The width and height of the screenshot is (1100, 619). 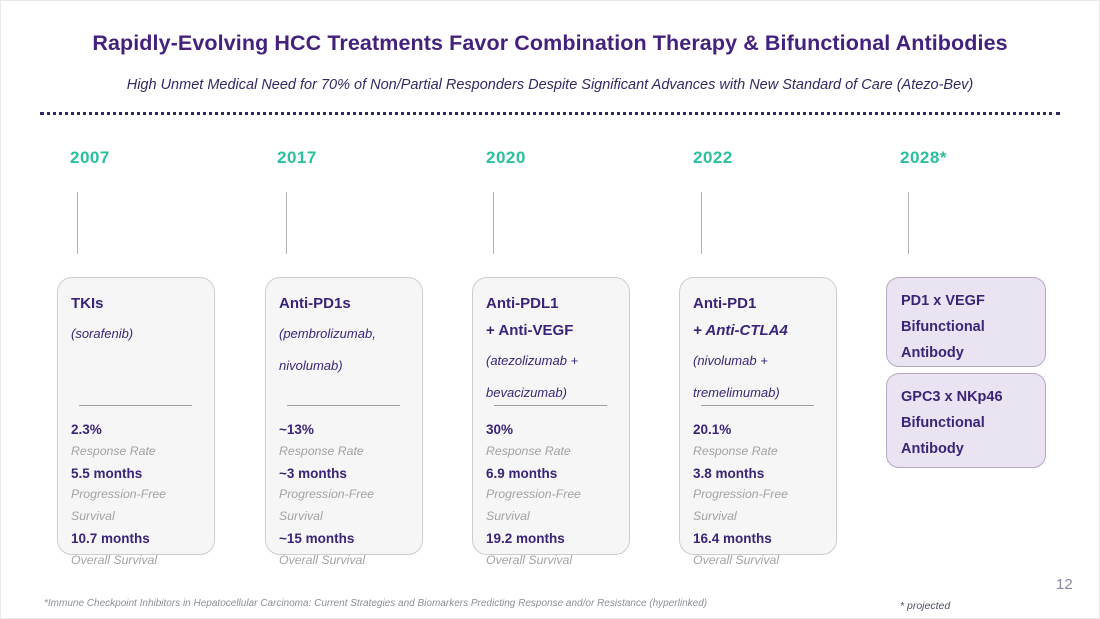 What do you see at coordinates (1064, 584) in the screenshot?
I see `page-number: 12` at bounding box center [1064, 584].